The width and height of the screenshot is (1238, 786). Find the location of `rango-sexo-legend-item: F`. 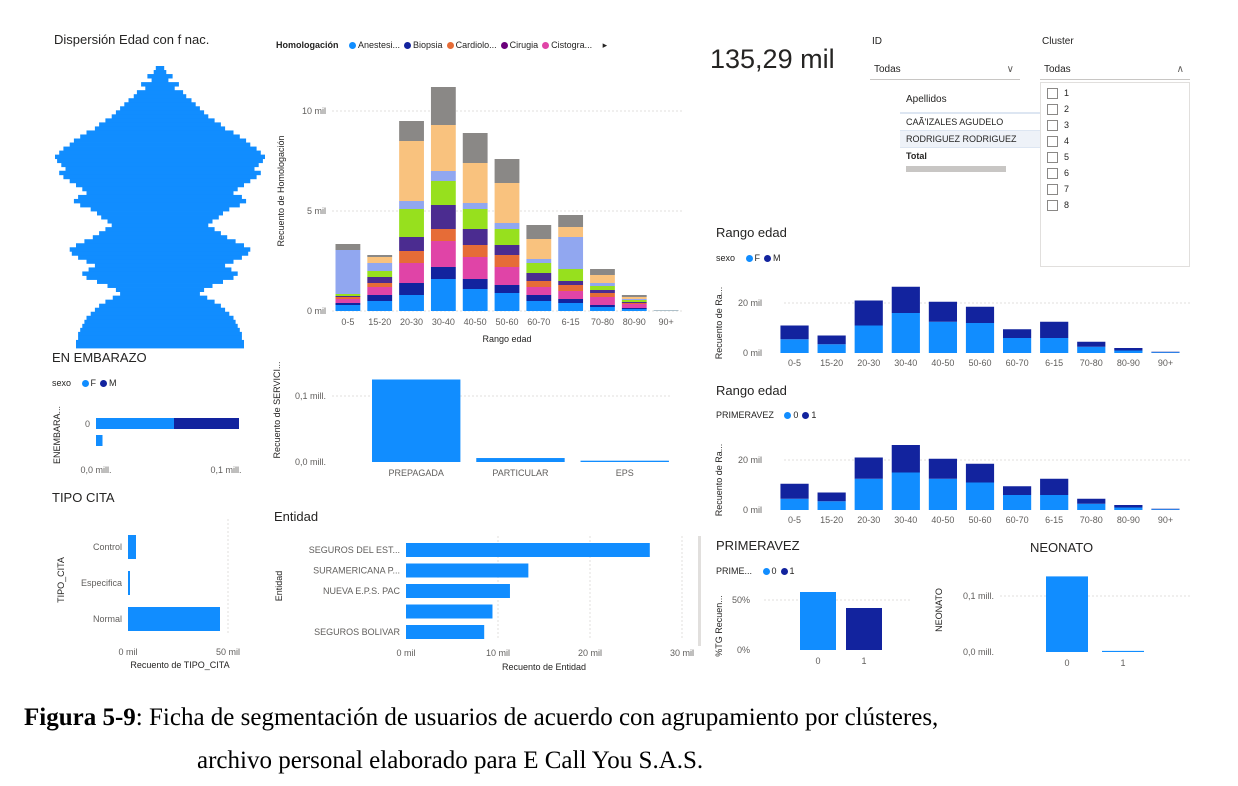

rango-sexo-legend-item: F is located at coordinates (751, 258).